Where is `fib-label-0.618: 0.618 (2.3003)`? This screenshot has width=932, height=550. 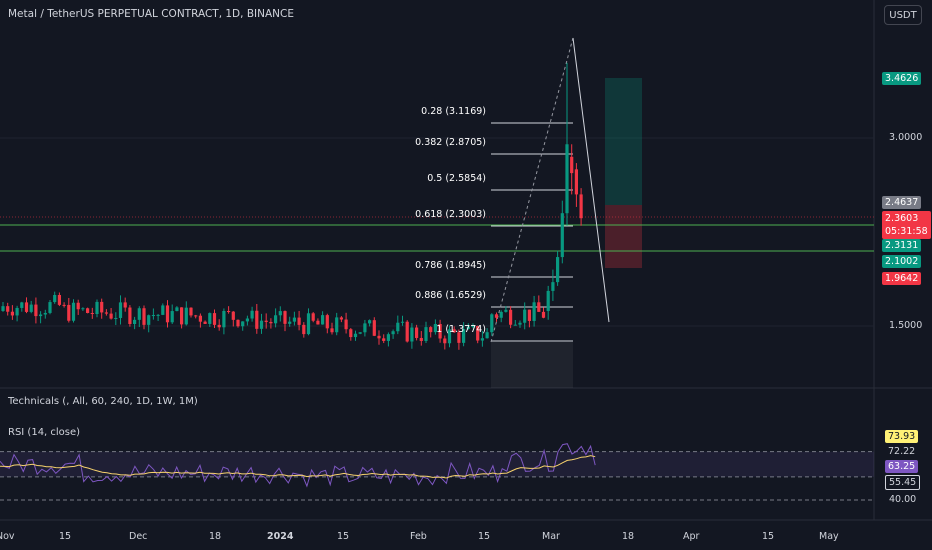
fib-label-0.618: 0.618 (2.3003) is located at coordinates (450, 214).